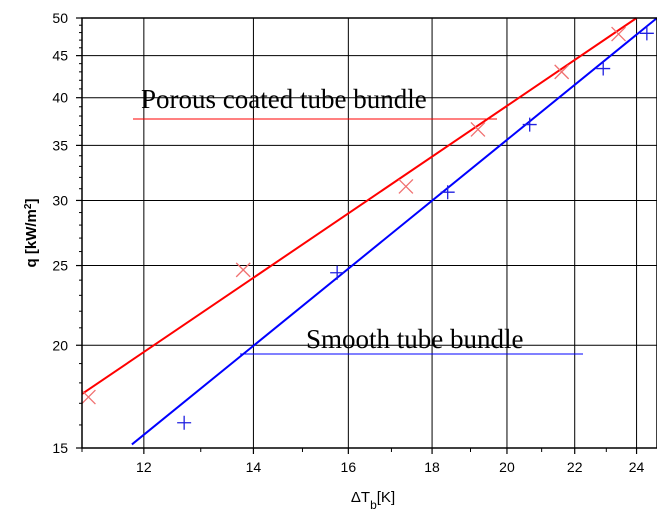  Describe the element at coordinates (31, 201) in the screenshot. I see `y-axis-title-close: ]` at that location.